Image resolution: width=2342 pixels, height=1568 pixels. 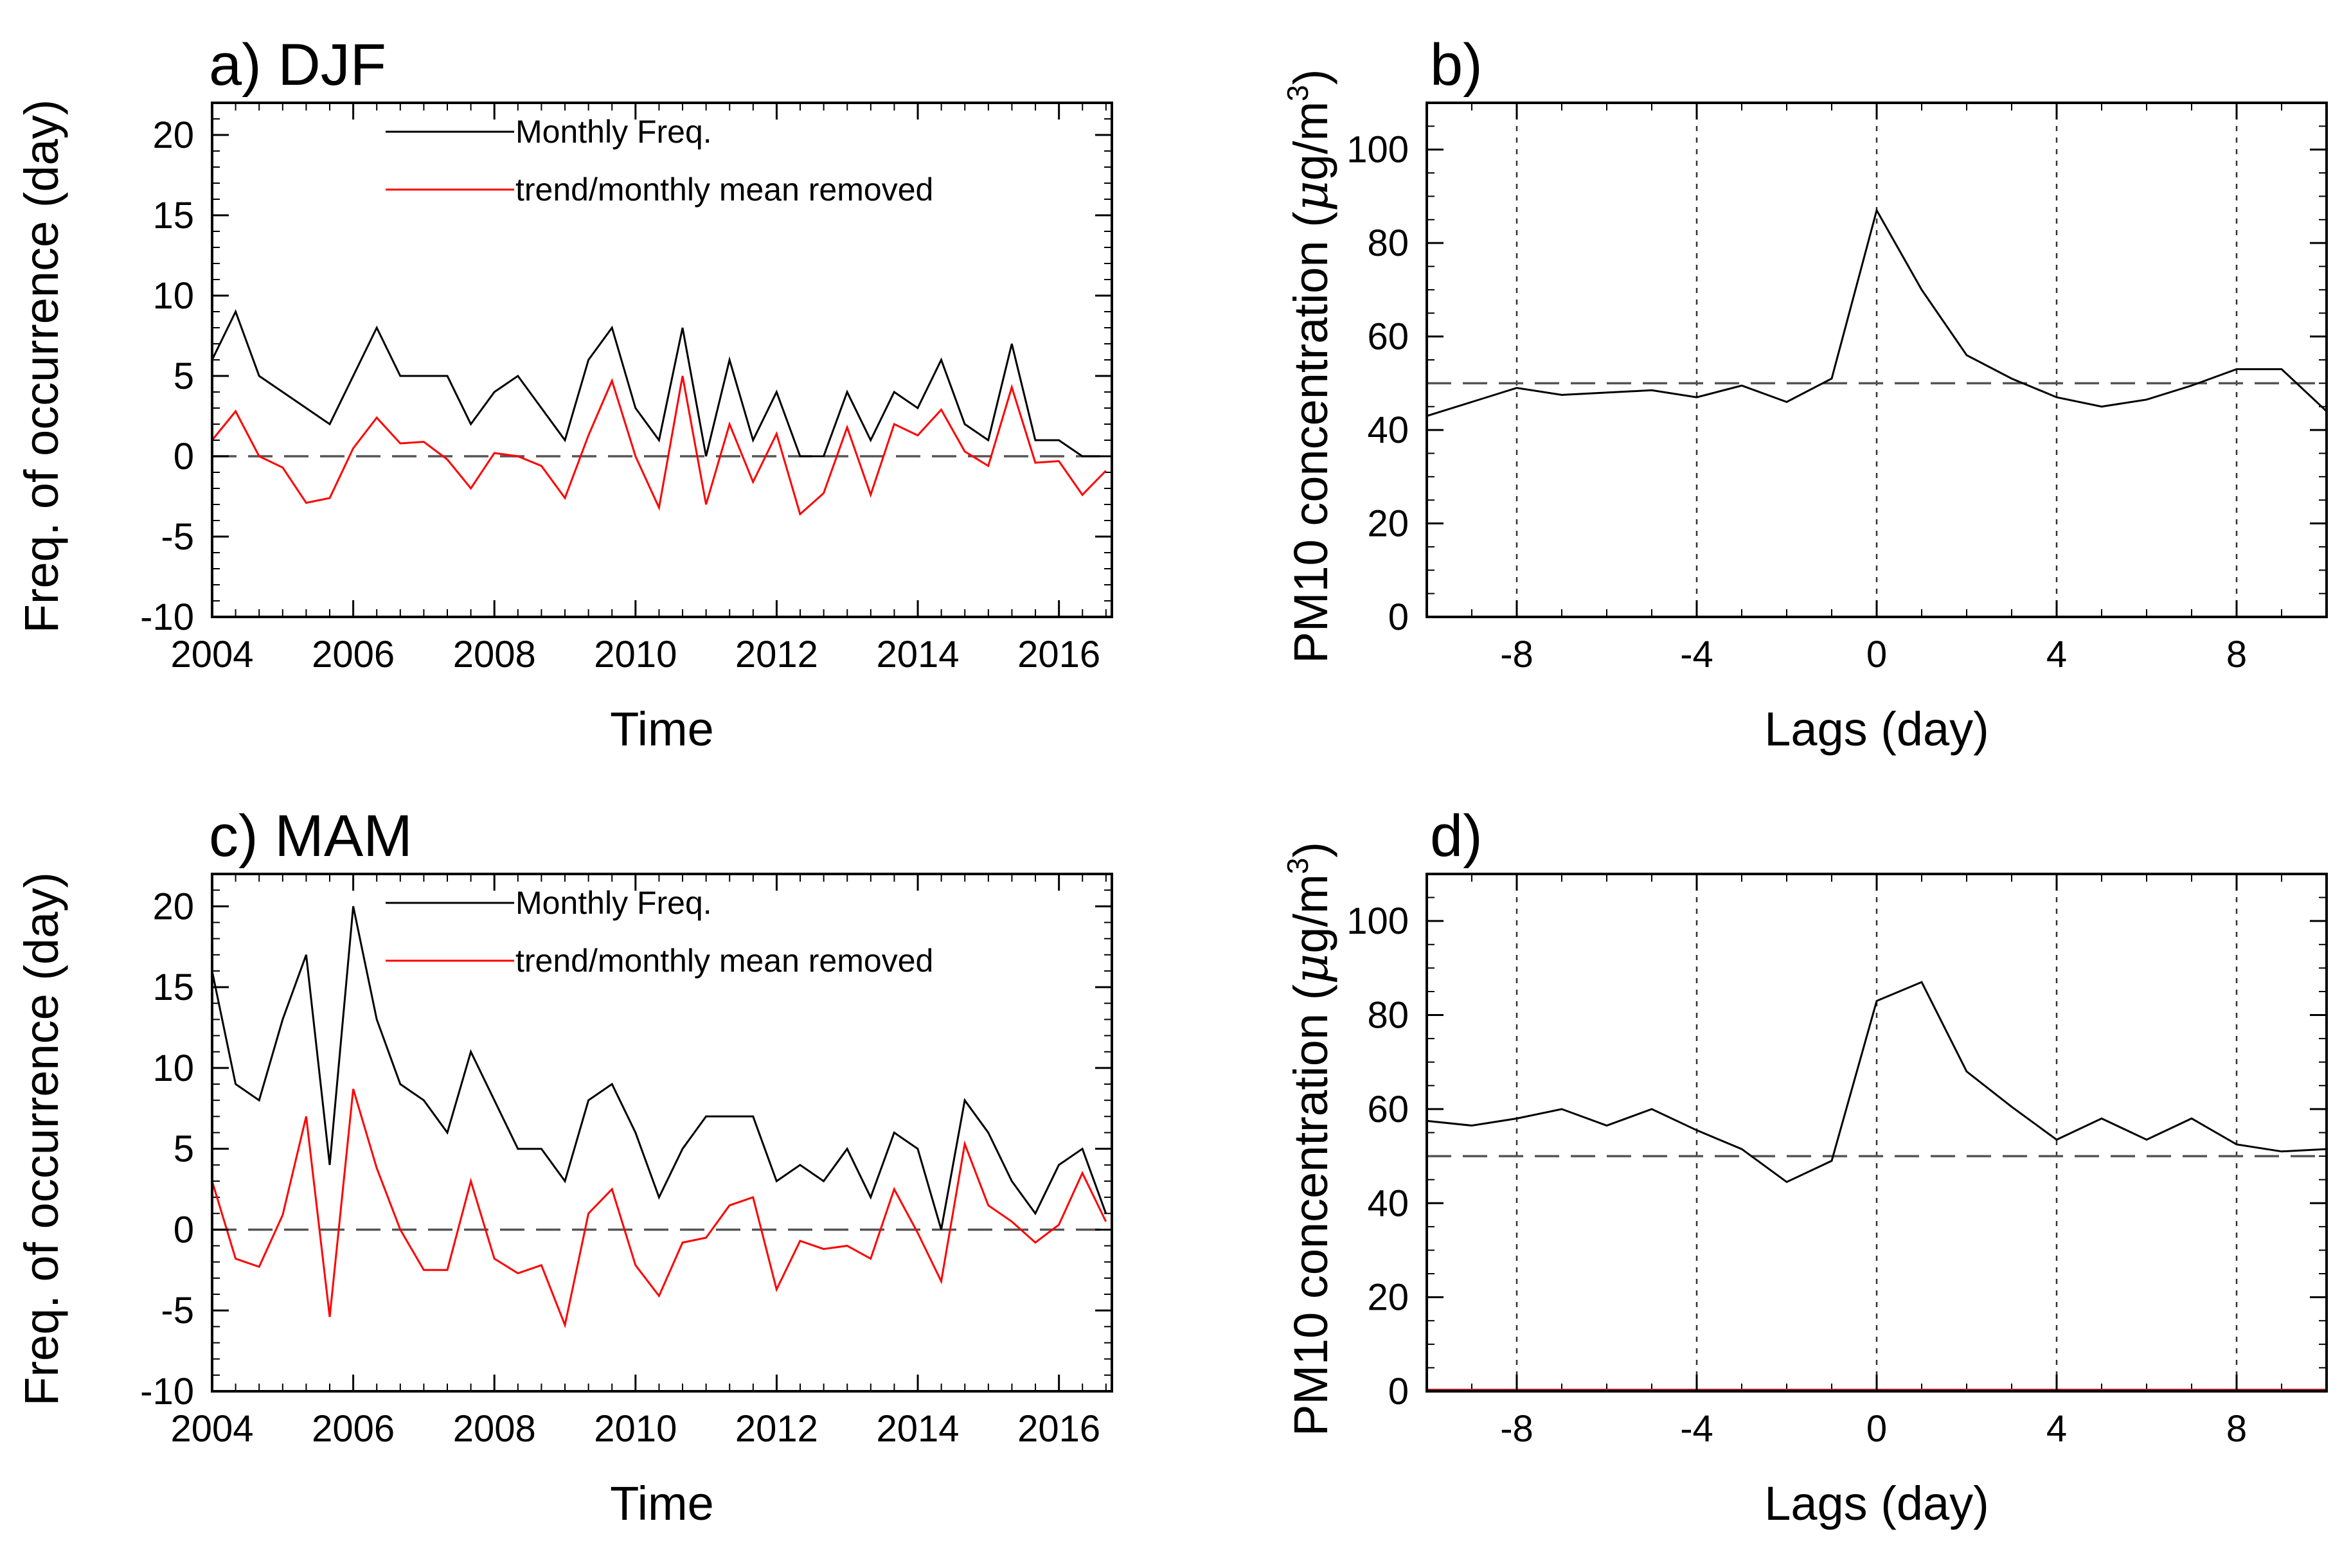 I want to click on panel-title: d), so click(x=1456, y=836).